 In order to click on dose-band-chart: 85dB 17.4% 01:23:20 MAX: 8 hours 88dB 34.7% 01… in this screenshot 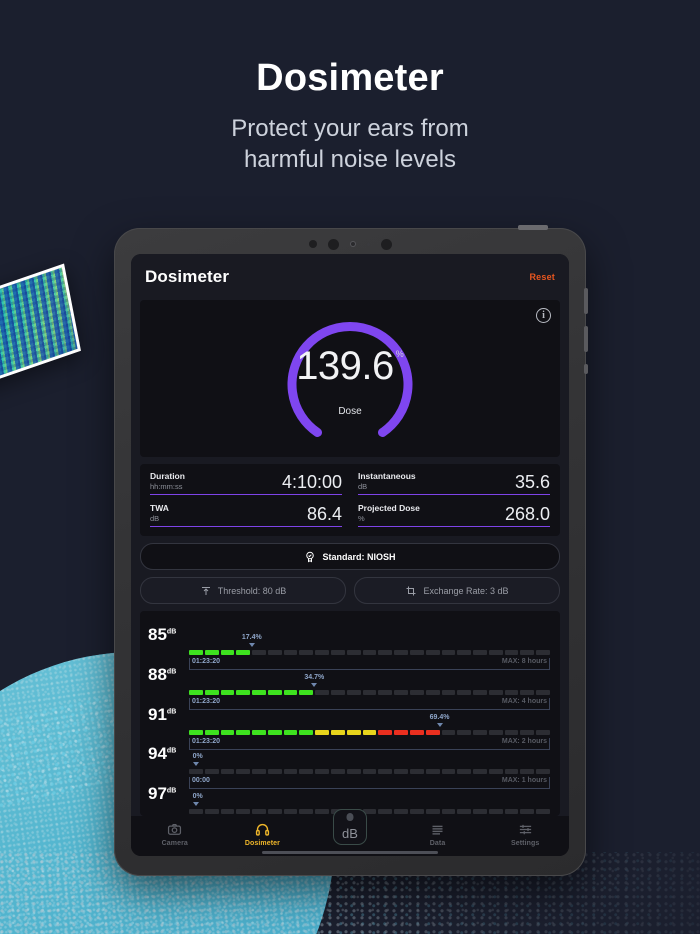, I will do `click(350, 713)`.